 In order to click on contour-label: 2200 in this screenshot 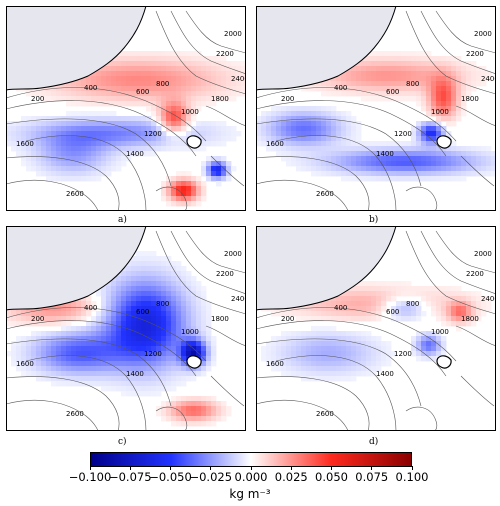, I will do `click(225, 274)`.